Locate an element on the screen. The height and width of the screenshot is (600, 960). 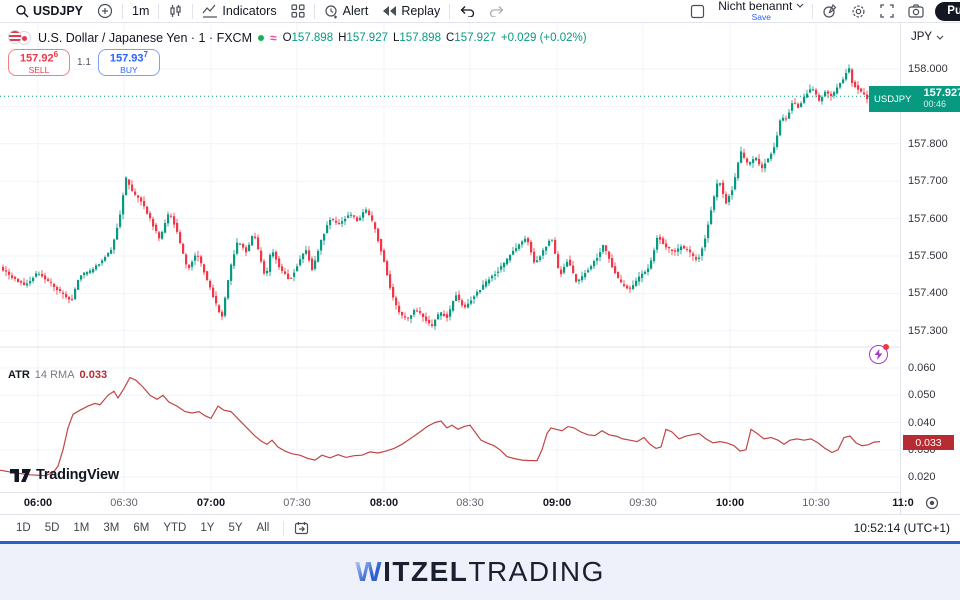
footer-branding: W ITZEL TRADING is located at coordinates (480, 570).